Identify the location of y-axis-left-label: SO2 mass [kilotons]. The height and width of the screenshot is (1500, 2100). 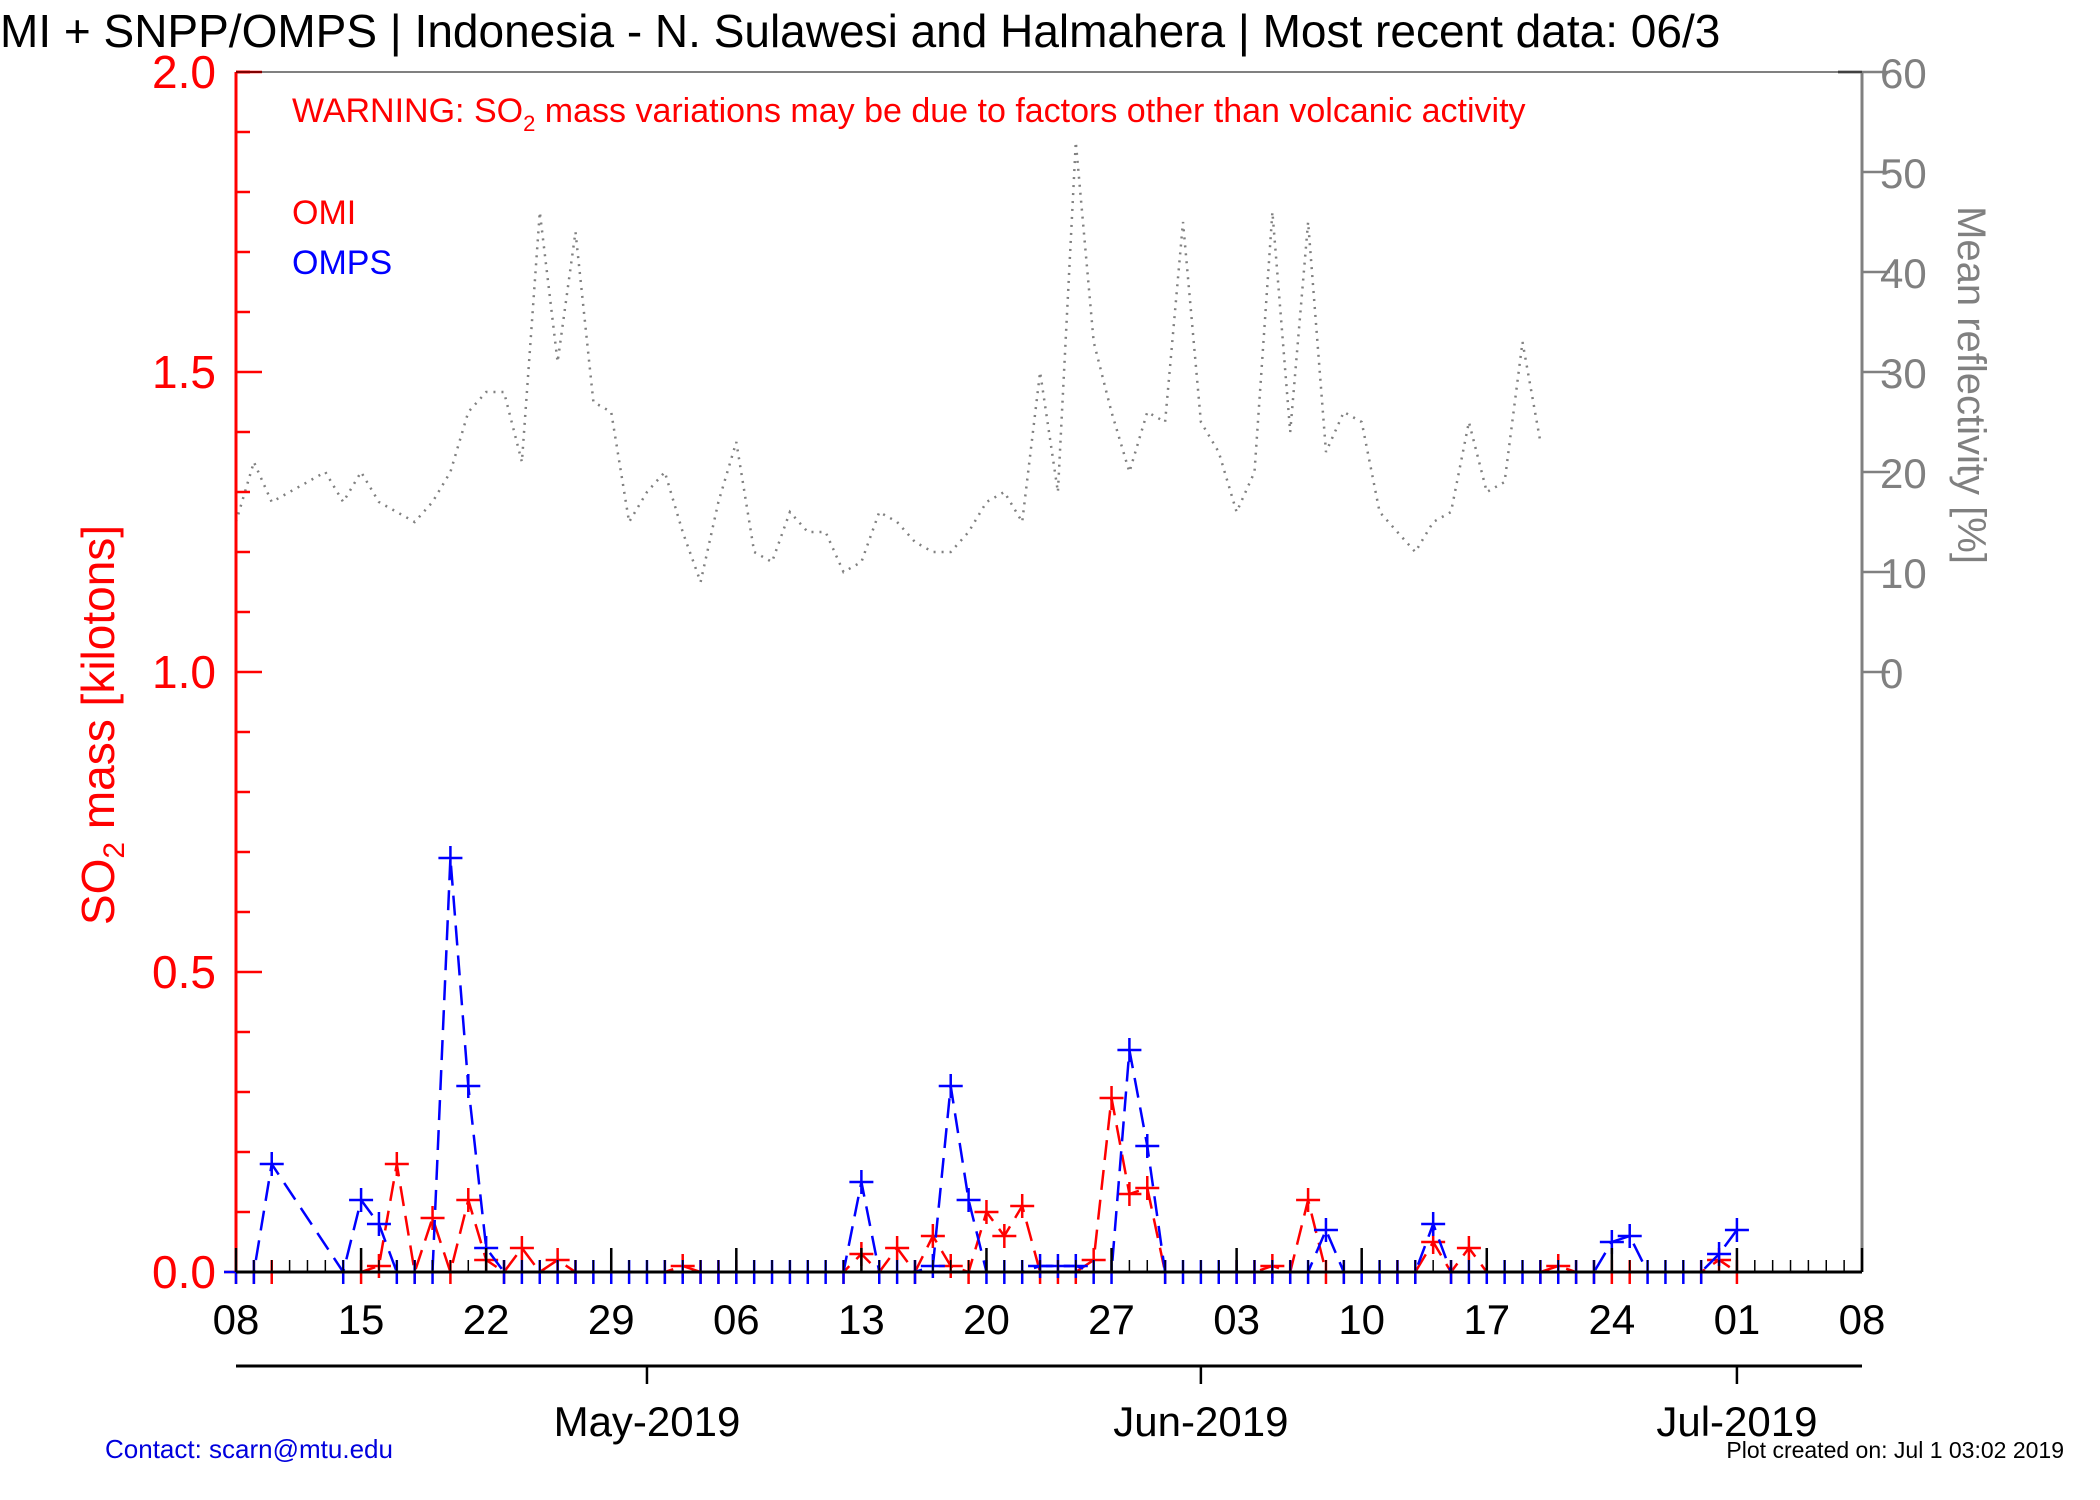
(101, 725).